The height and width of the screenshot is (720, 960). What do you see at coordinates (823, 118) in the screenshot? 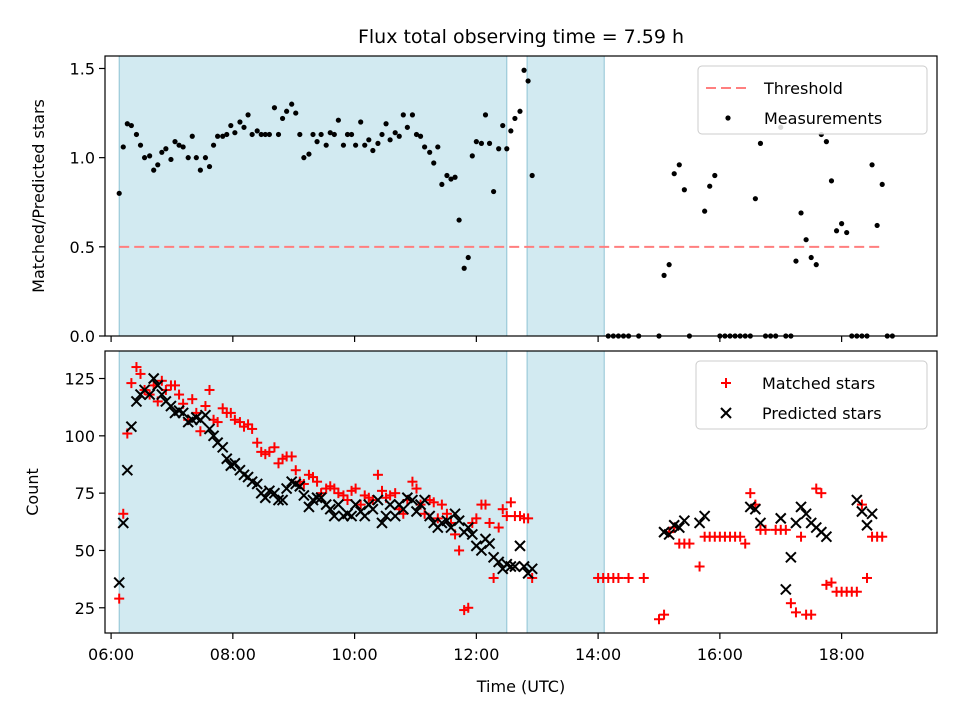
I see `legend-entry: Measurements` at bounding box center [823, 118].